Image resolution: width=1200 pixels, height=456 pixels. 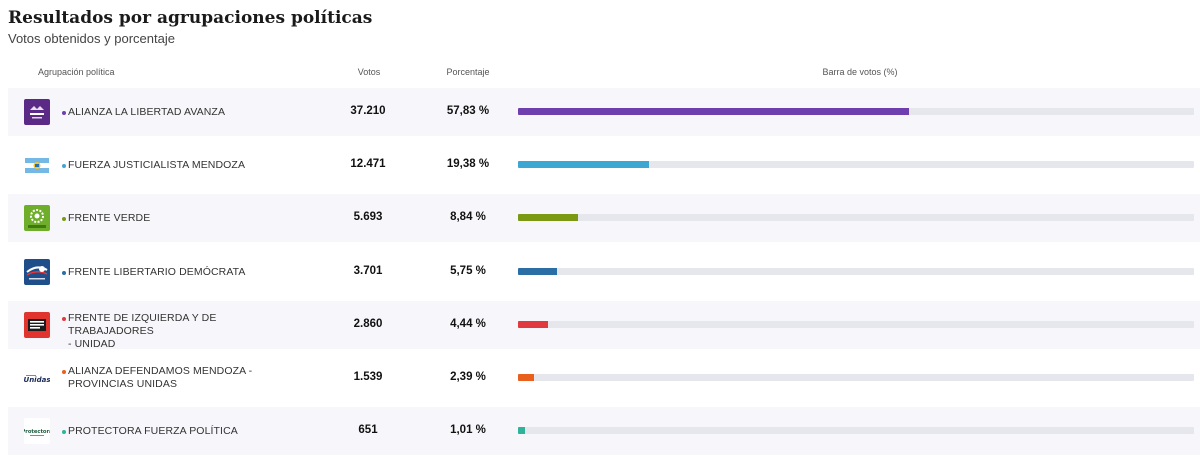 I want to click on header-bar: Barra de votos (%), so click(x=860, y=72).